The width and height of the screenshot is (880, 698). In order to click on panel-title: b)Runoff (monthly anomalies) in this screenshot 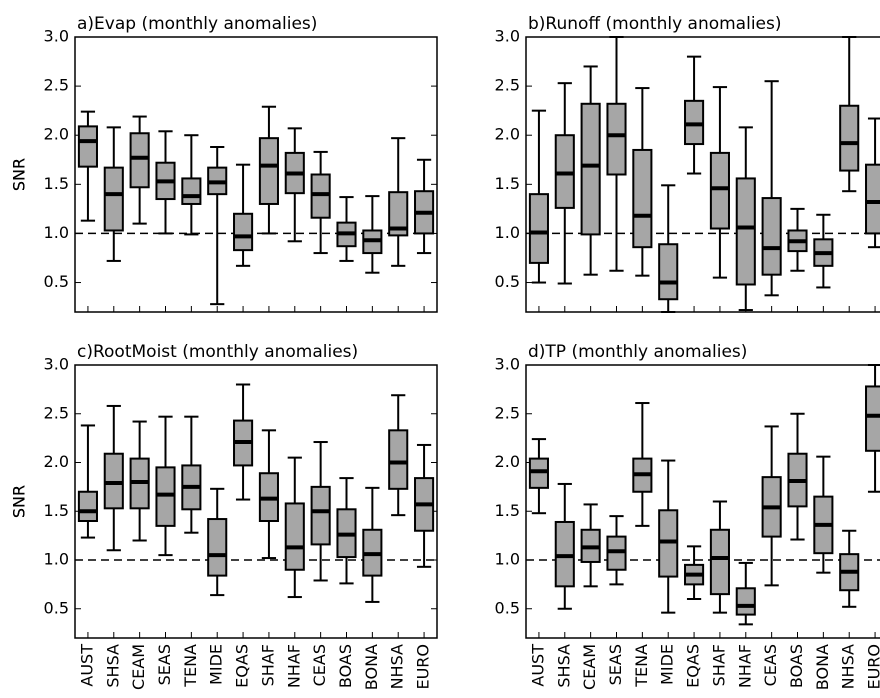, I will do `click(655, 24)`.